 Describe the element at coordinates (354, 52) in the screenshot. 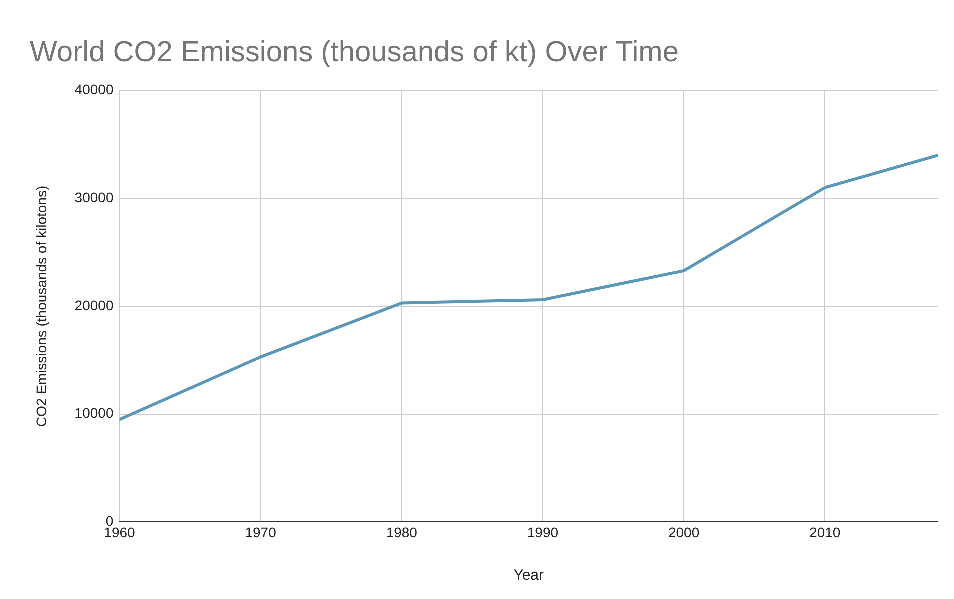

I see `chart-title: World CO2 Emissions (thousands of kt) Over Time` at that location.